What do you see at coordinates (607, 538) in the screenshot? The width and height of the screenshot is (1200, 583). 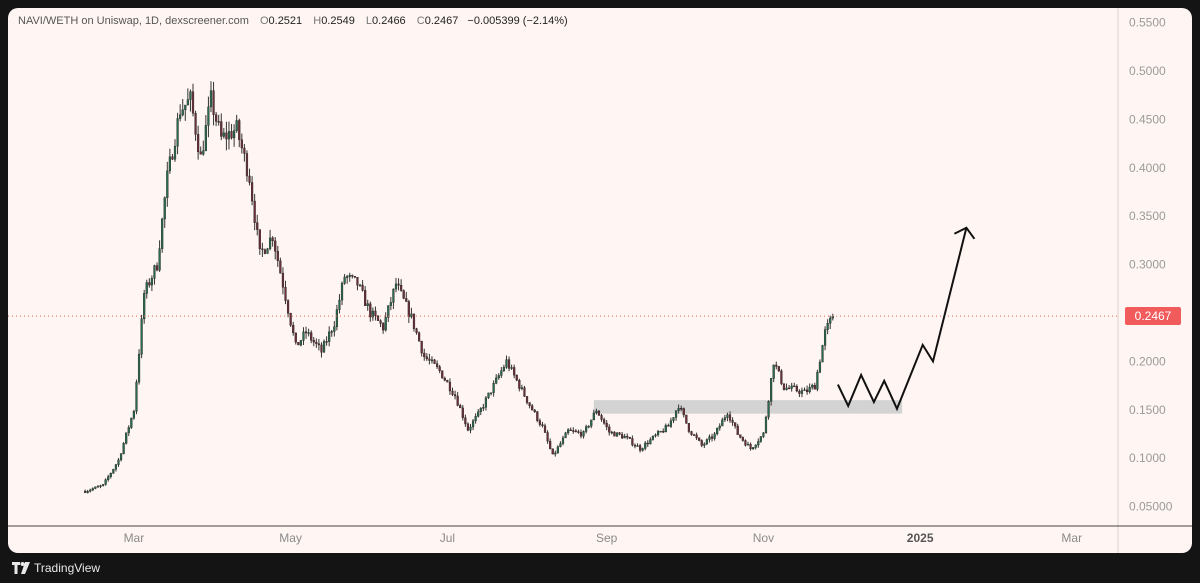 I see `x-tick-label: Sep` at bounding box center [607, 538].